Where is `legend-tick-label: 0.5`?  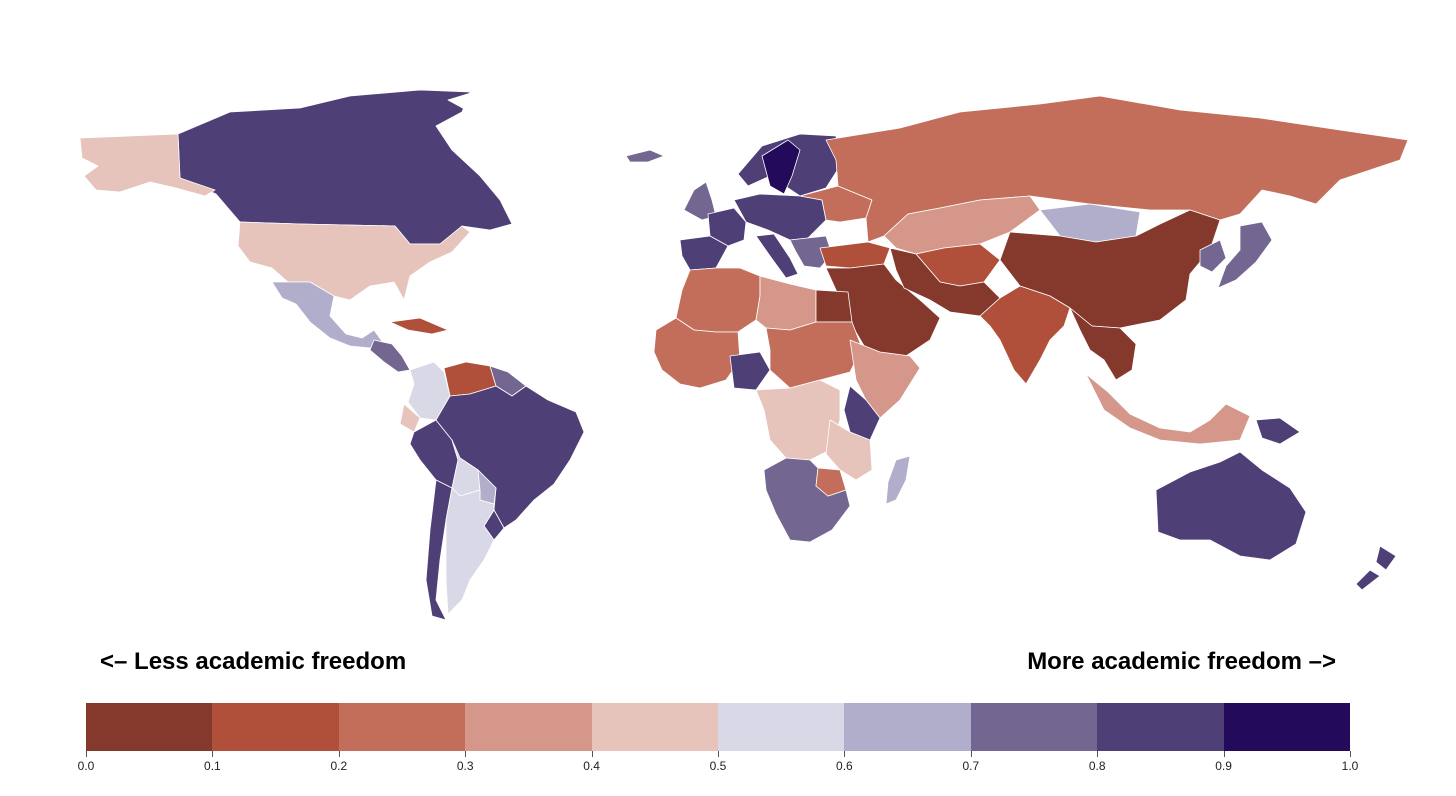 legend-tick-label: 0.5 is located at coordinates (718, 766).